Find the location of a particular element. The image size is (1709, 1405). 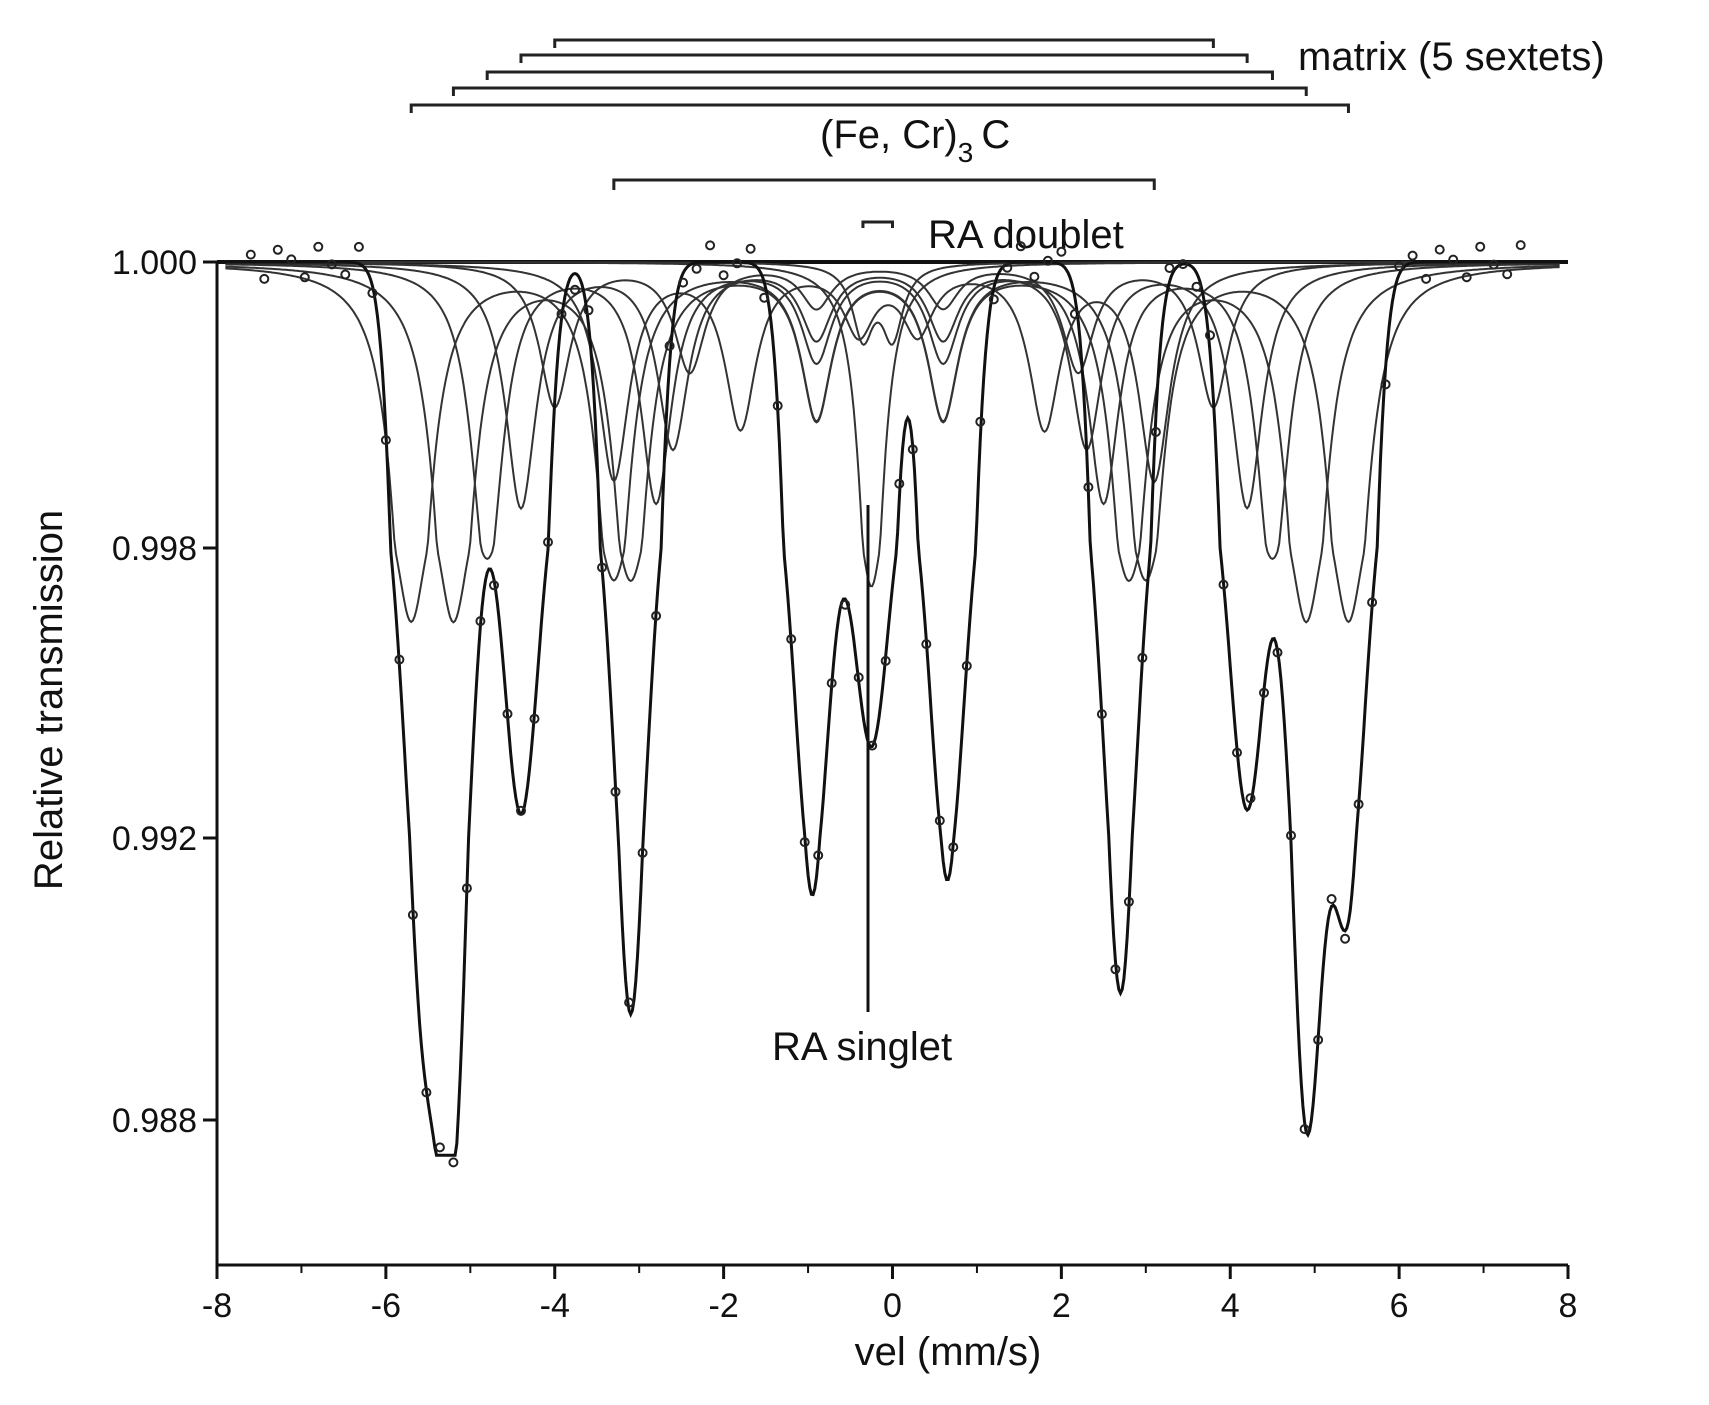

carbide-label-end: C is located at coordinates (995, 135).